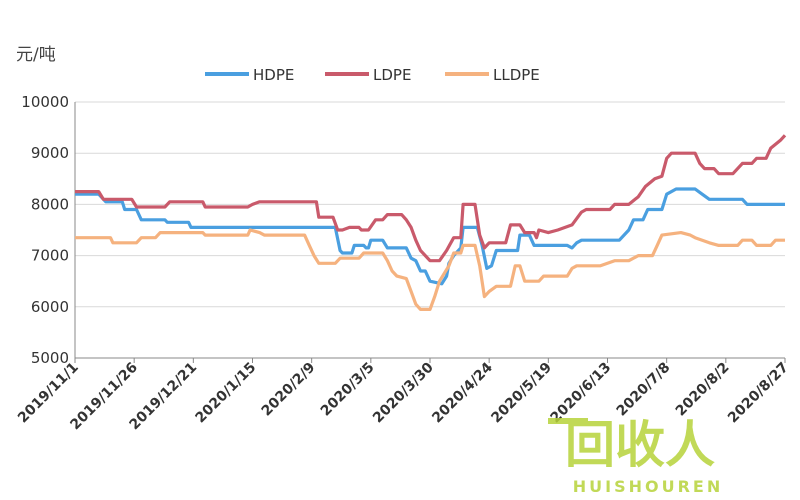 Image resolution: width=800 pixels, height=500 pixels. Describe the element at coordinates (273, 75) in the screenshot. I see `legend-label-hdpe: HDPE` at that location.